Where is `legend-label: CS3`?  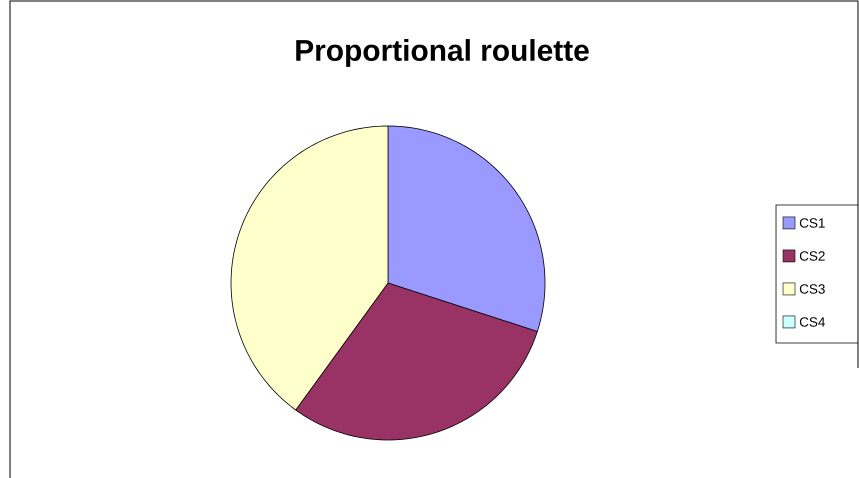 legend-label: CS3 is located at coordinates (812, 289).